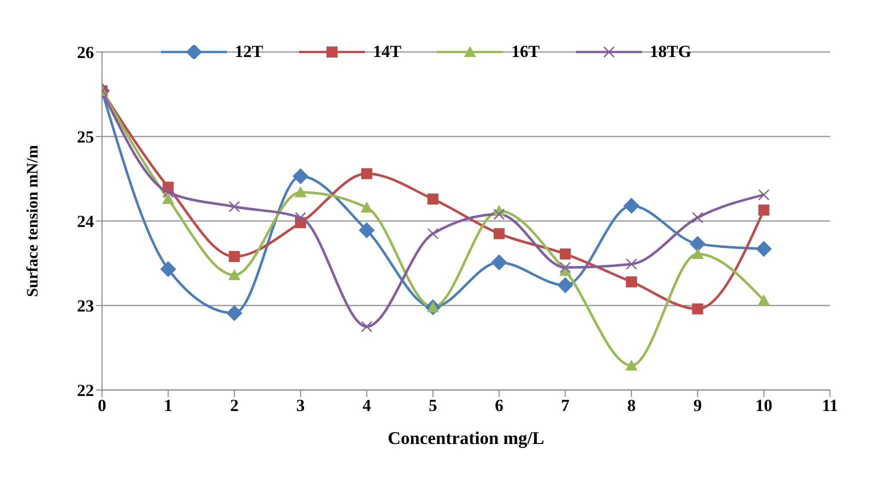  What do you see at coordinates (85, 222) in the screenshot?
I see `y-tick-label: 24` at bounding box center [85, 222].